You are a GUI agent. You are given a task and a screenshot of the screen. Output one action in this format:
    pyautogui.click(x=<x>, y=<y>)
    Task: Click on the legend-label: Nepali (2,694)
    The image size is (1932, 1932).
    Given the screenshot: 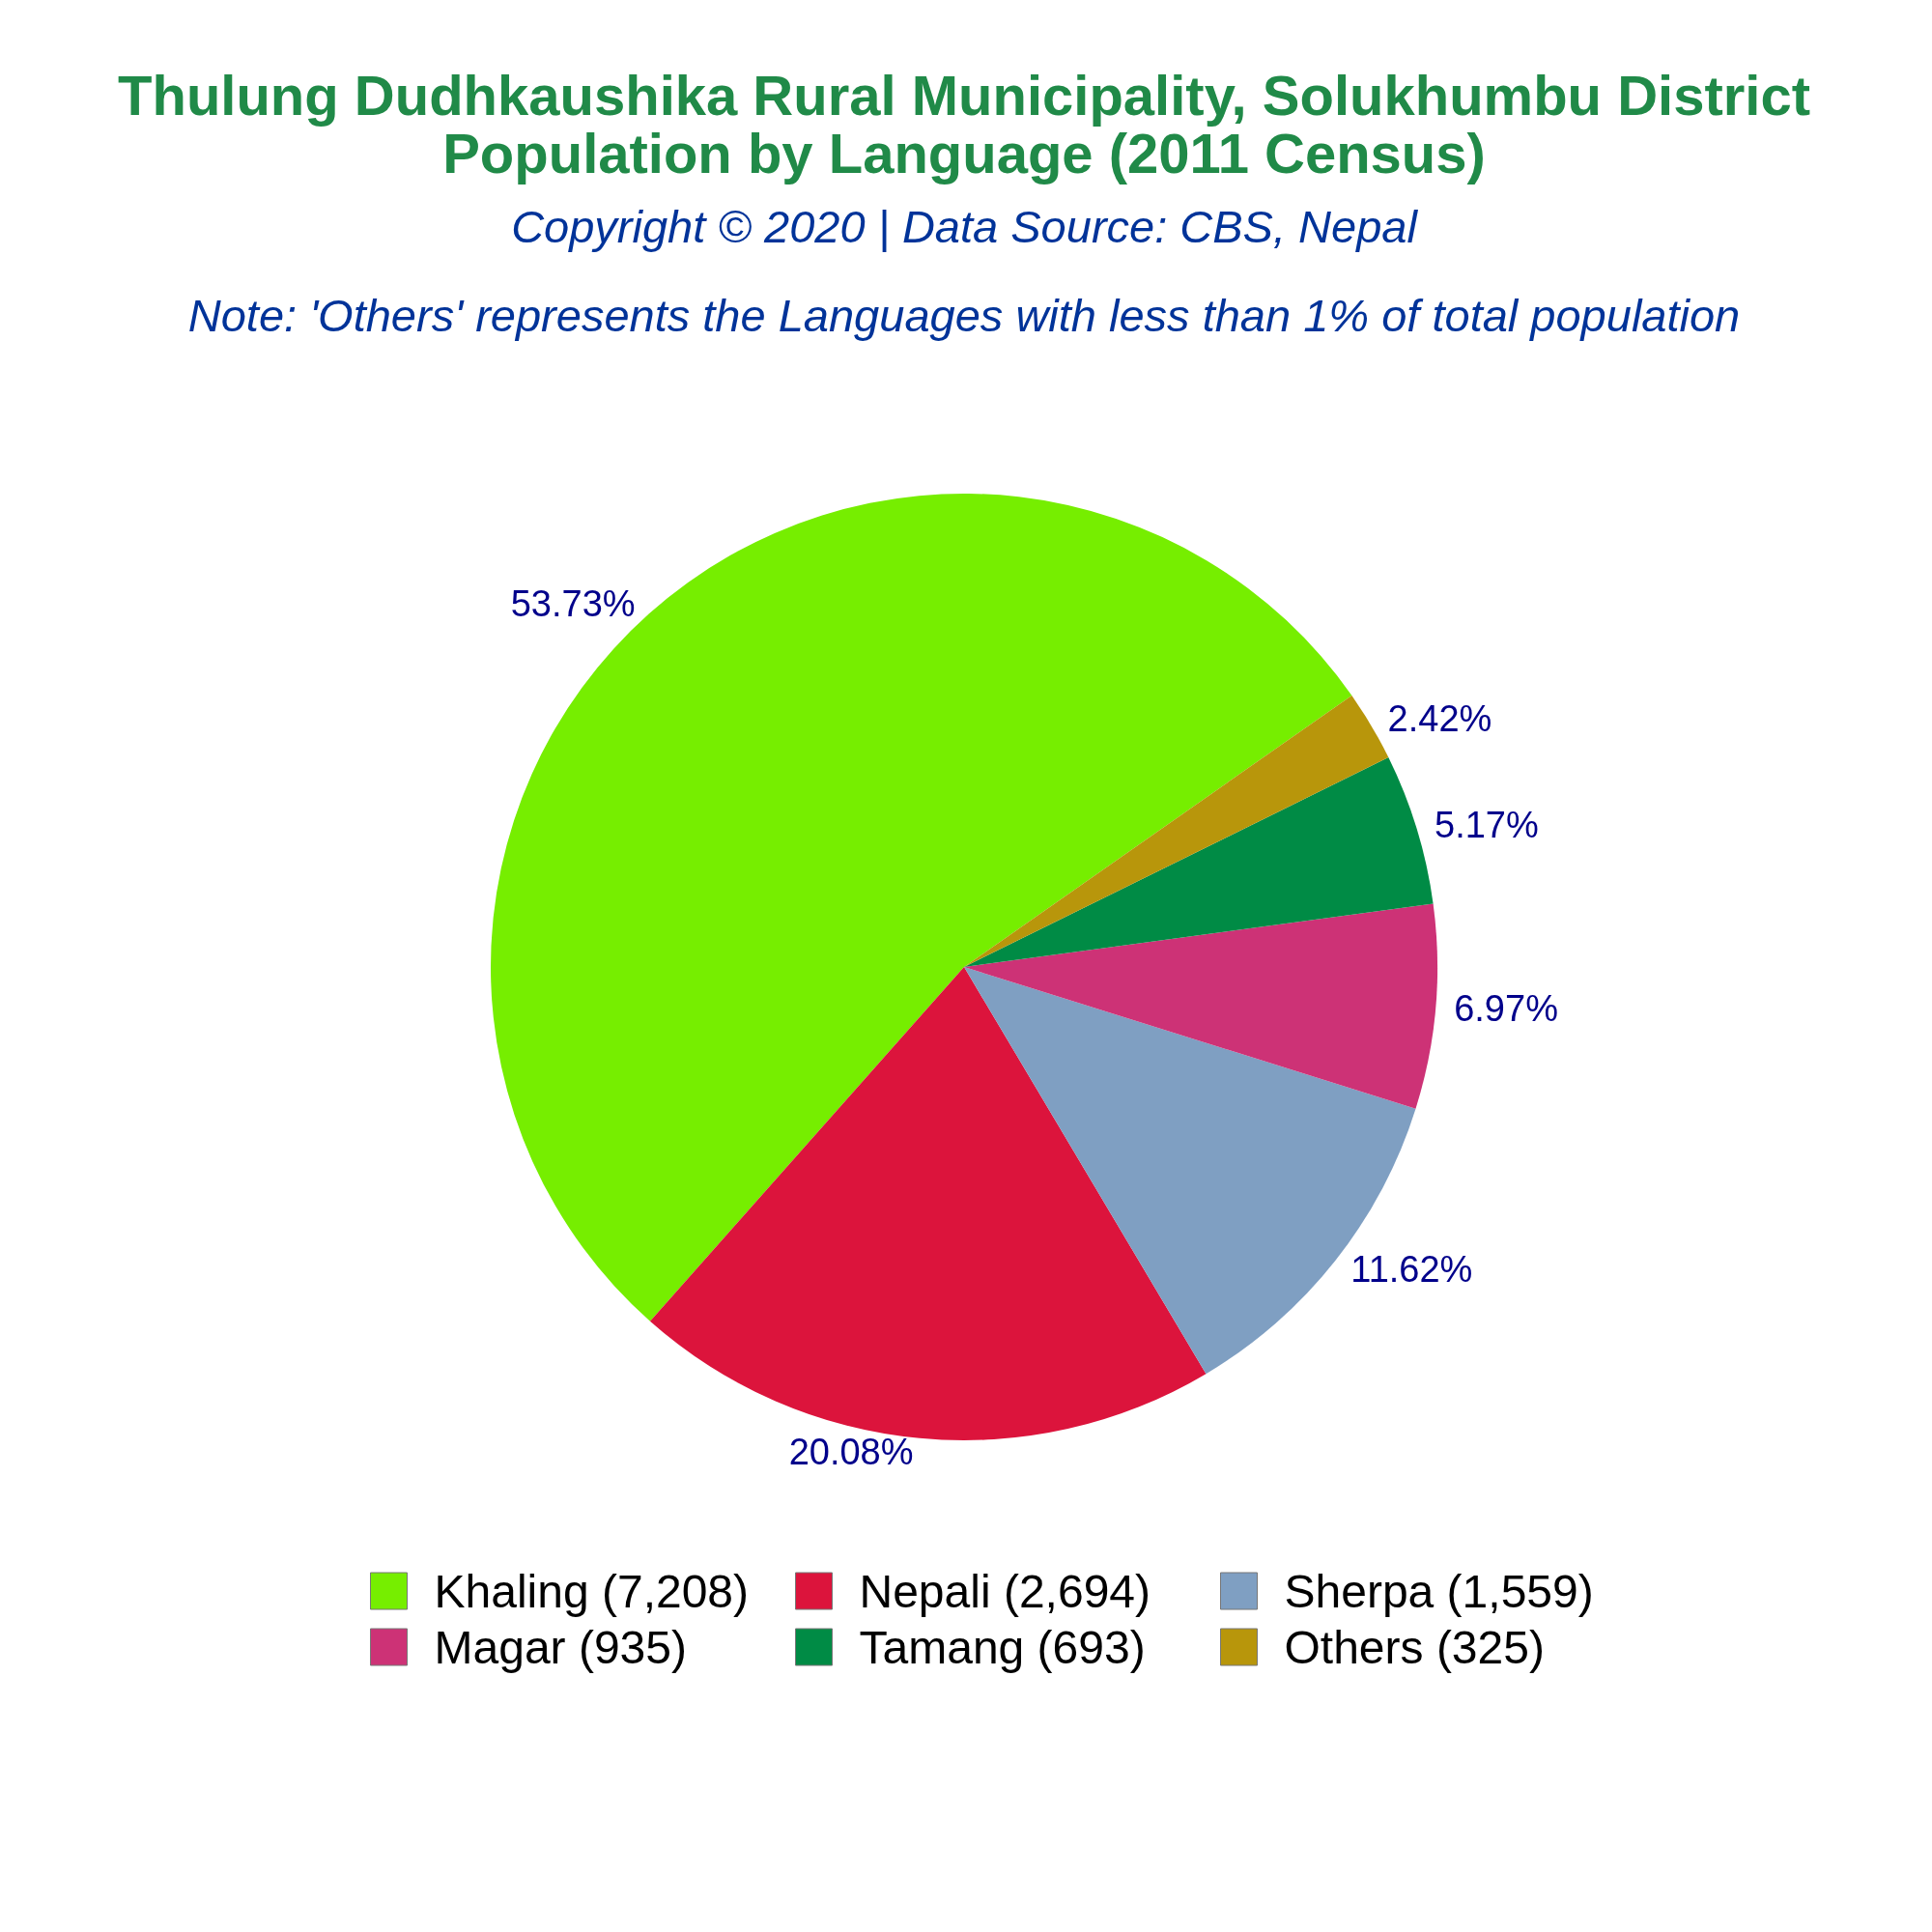 What is the action you would take?
    pyautogui.click(x=1005, y=1591)
    